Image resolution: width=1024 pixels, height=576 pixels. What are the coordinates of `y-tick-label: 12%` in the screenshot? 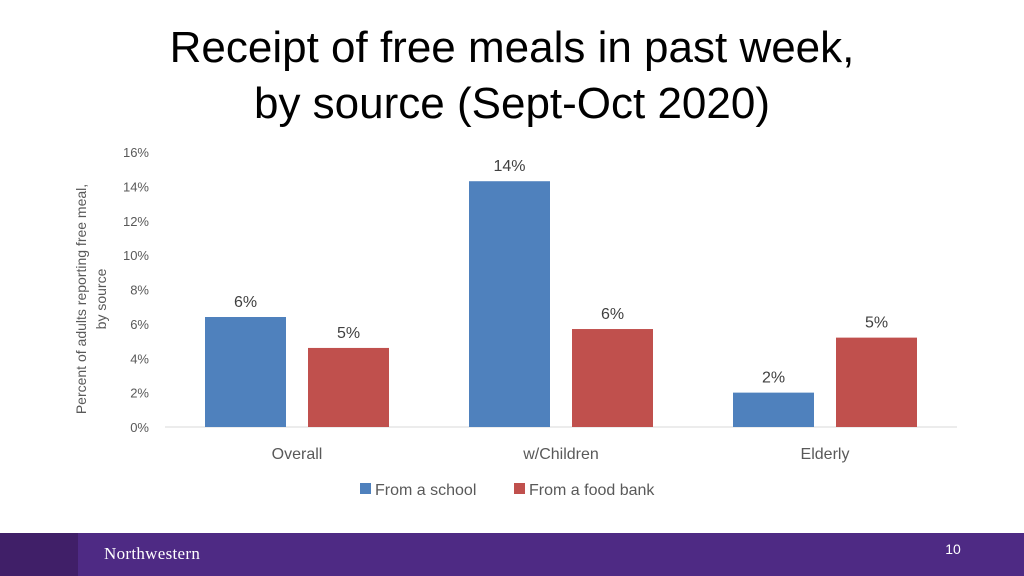 It's located at (136, 221).